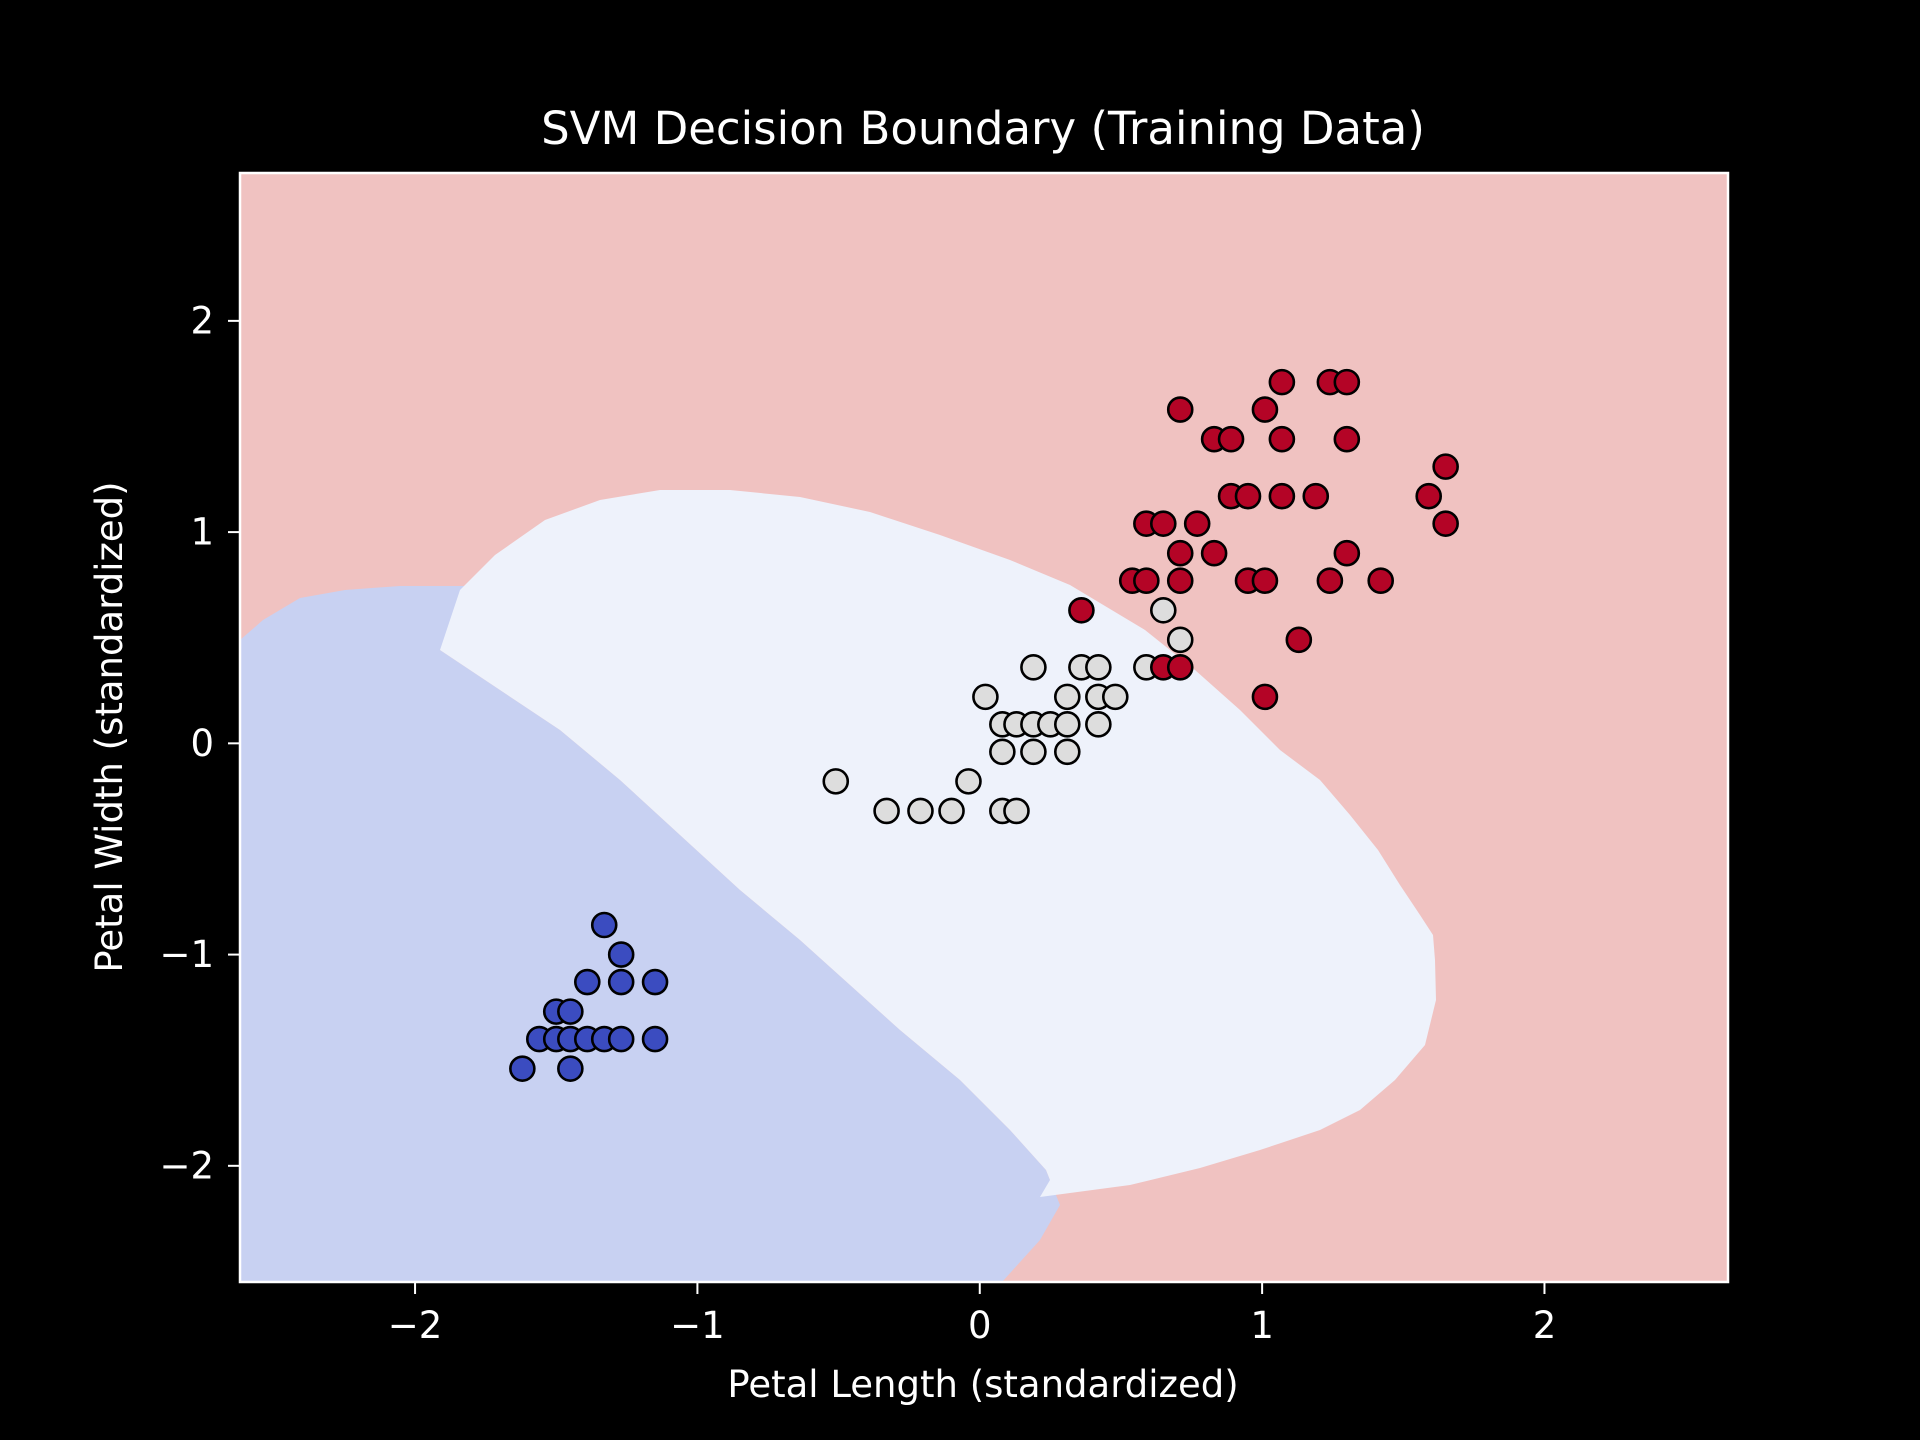 This screenshot has height=1440, width=1920. What do you see at coordinates (697, 1325) in the screenshot?
I see `x-tick-label: −1` at bounding box center [697, 1325].